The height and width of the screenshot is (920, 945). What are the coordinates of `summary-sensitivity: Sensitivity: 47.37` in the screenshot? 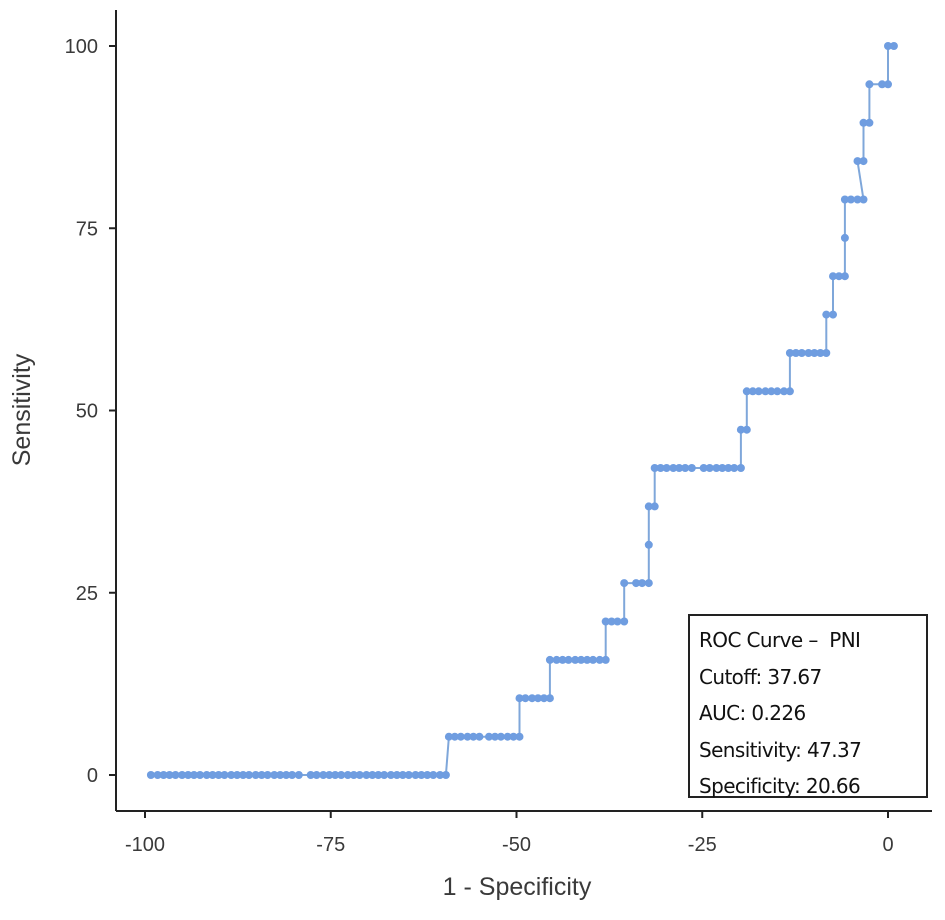 It's located at (780, 749).